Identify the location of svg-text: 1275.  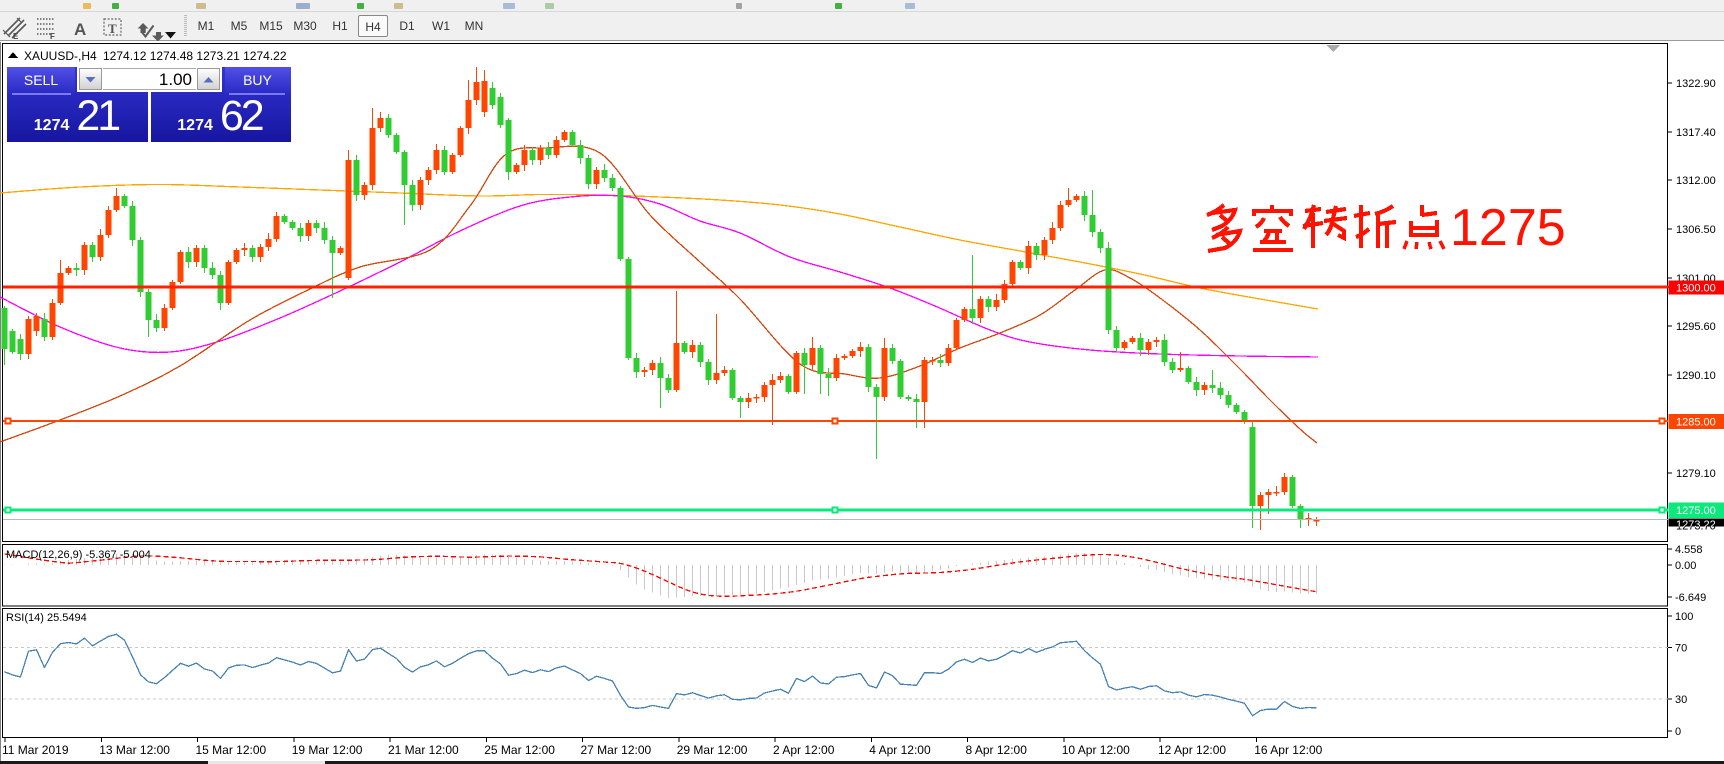
(1508, 228).